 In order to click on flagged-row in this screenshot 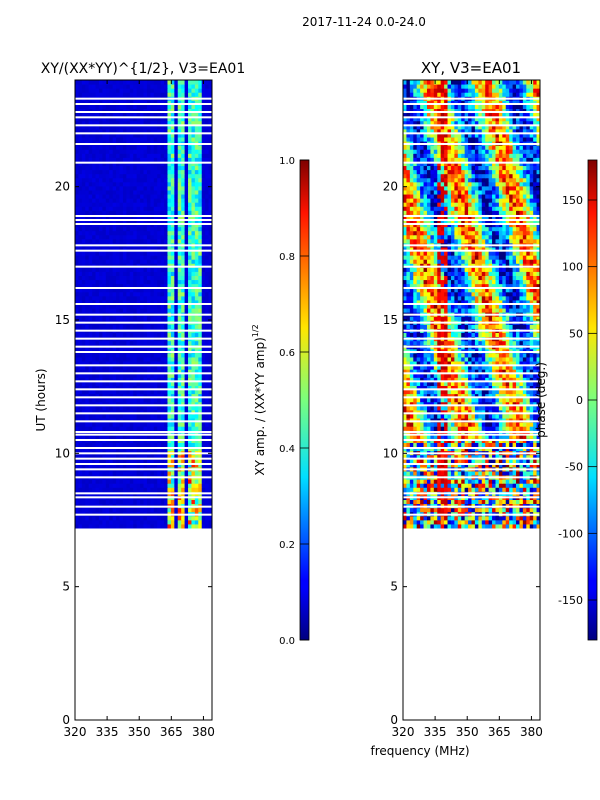, I will do `click(143, 421)`.